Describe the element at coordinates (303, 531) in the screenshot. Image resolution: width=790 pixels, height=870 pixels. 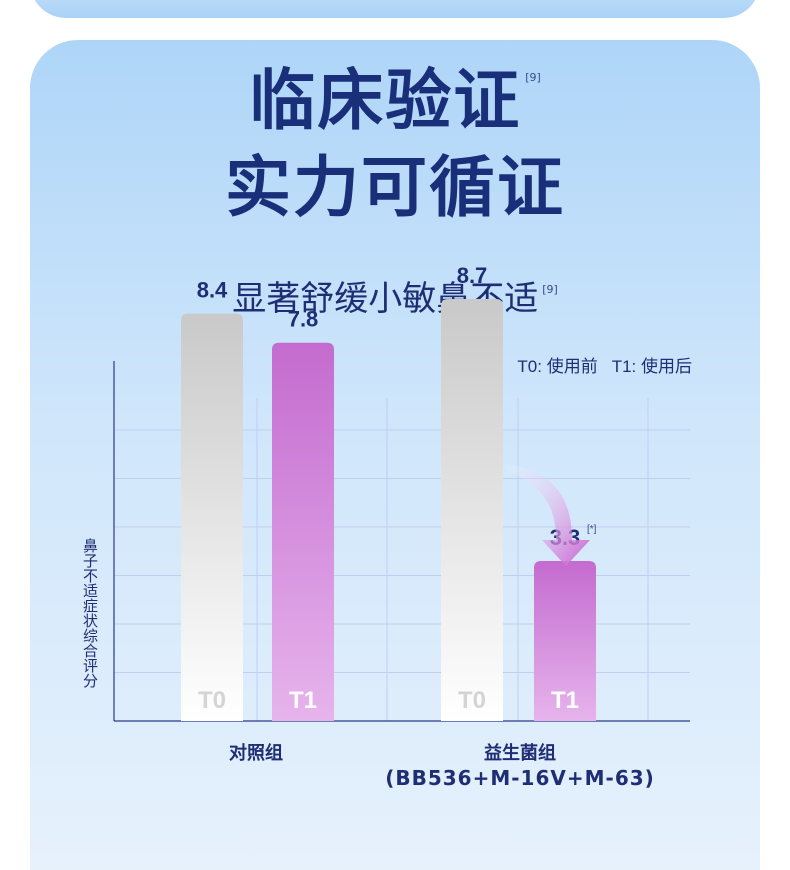
I see `bar-对照组-T1` at that location.